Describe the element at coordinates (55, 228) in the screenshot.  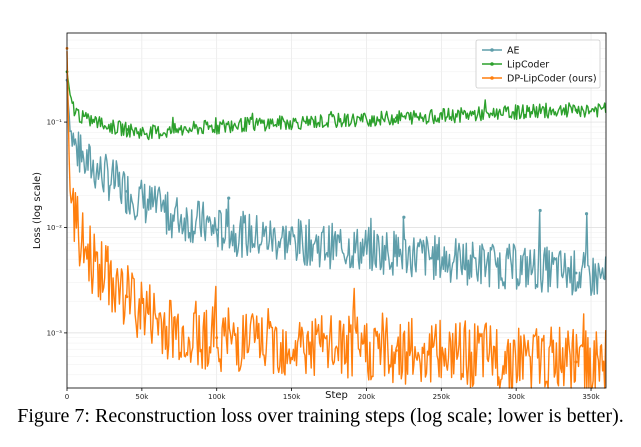
I see `y-tick-label: 10⁻²` at that location.